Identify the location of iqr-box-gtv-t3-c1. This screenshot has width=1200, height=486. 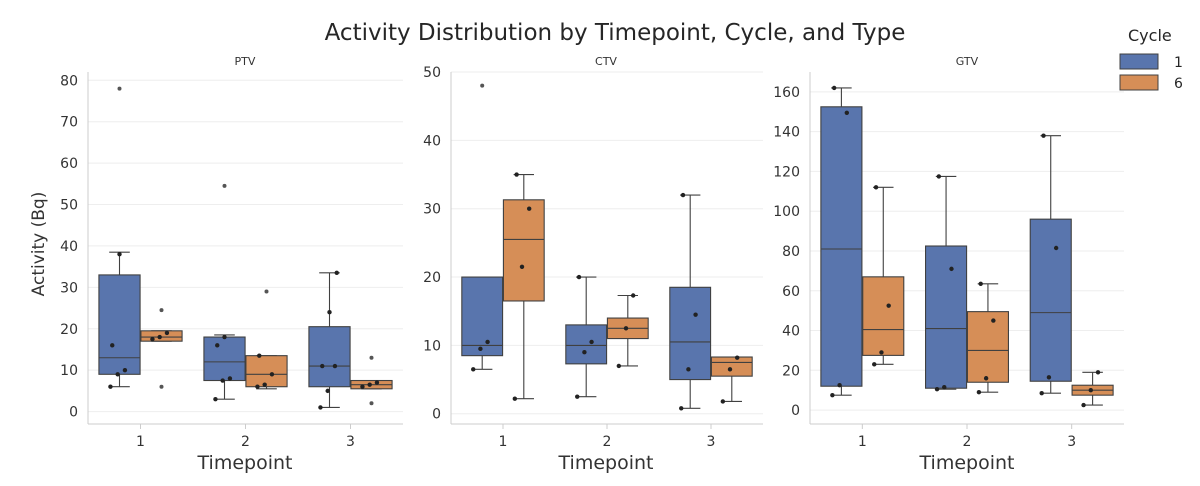
(1050, 300).